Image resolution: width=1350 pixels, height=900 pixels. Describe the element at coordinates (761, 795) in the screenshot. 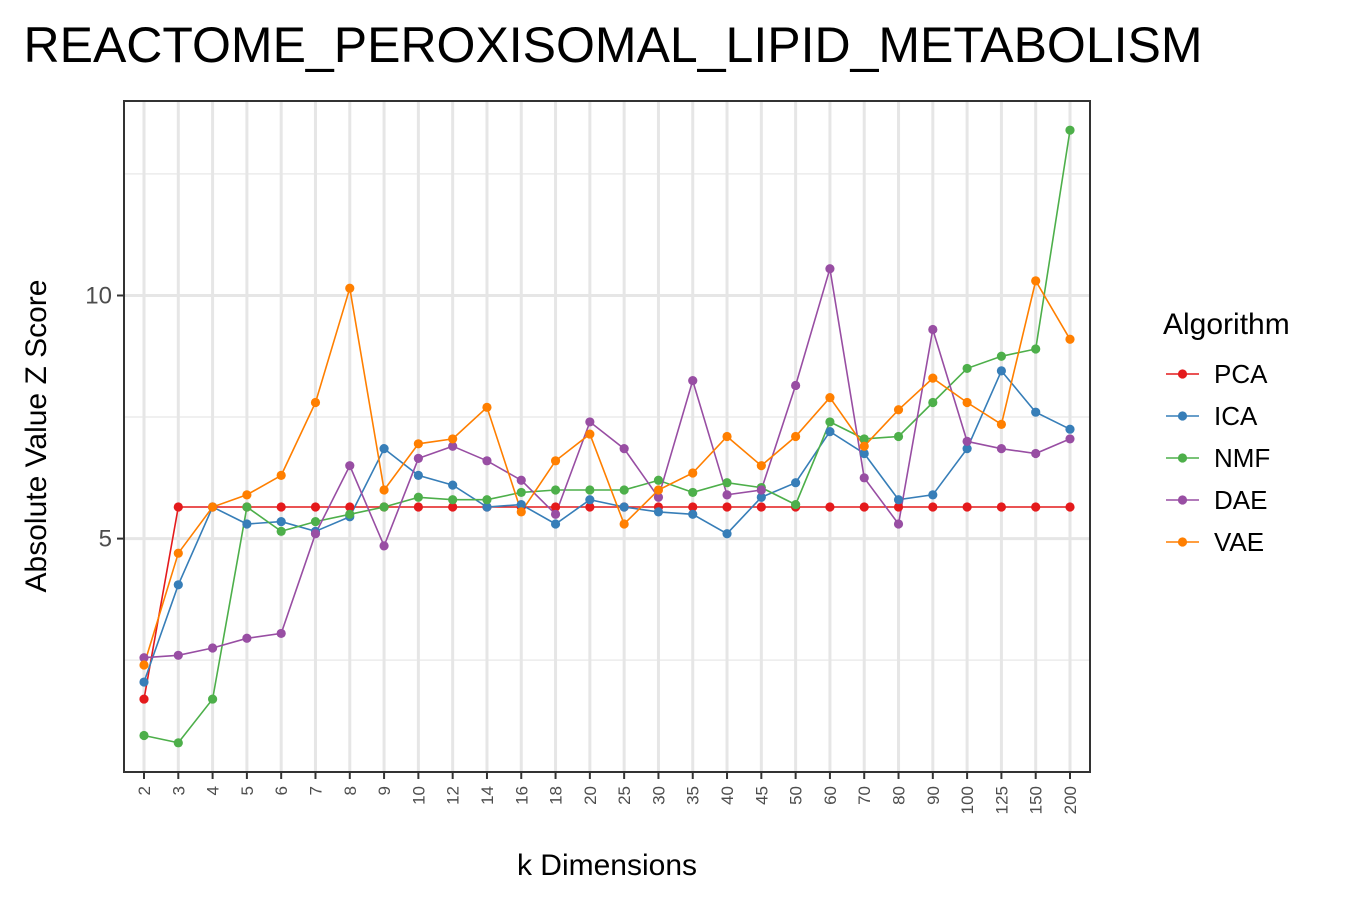

I see `x-tick-label: 45` at that location.